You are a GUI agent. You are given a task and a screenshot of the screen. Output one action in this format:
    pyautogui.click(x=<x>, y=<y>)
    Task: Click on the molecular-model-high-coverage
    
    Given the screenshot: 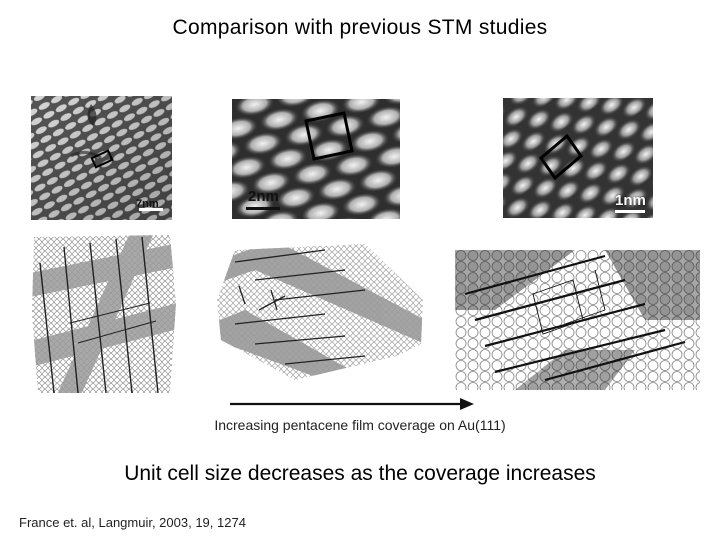 What is the action you would take?
    pyautogui.click(x=577, y=320)
    